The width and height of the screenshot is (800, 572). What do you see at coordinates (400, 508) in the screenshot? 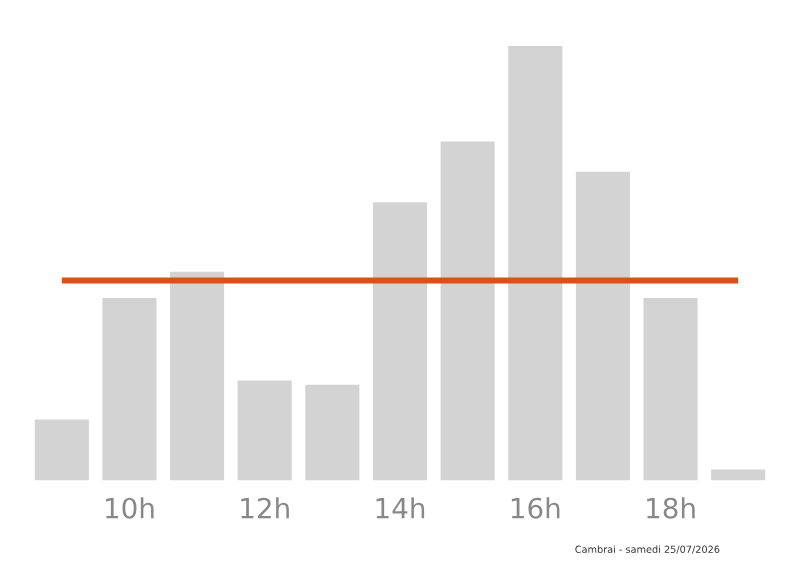
I see `x-tick-label: 14h` at bounding box center [400, 508].